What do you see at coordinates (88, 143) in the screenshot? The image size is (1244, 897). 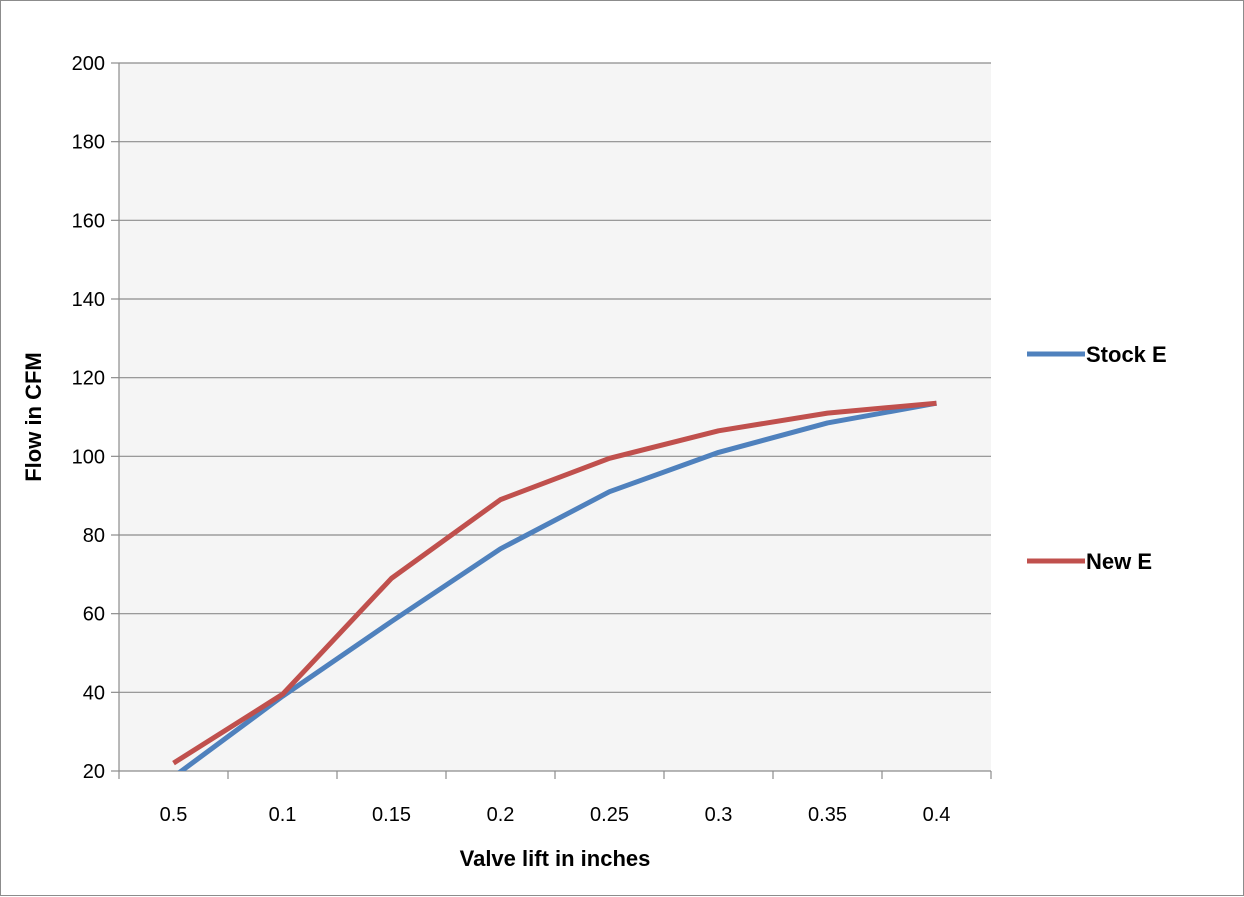 I see `y-tick-label: 180` at bounding box center [88, 143].